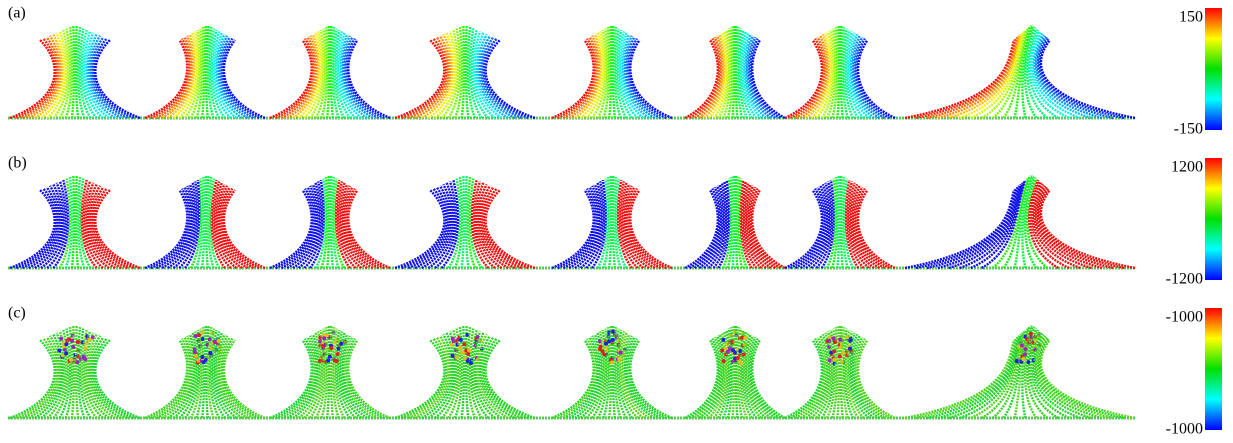 The width and height of the screenshot is (1233, 443). What do you see at coordinates (1184, 279) in the screenshot?
I see `colorbar-min-label: -1200` at bounding box center [1184, 279].